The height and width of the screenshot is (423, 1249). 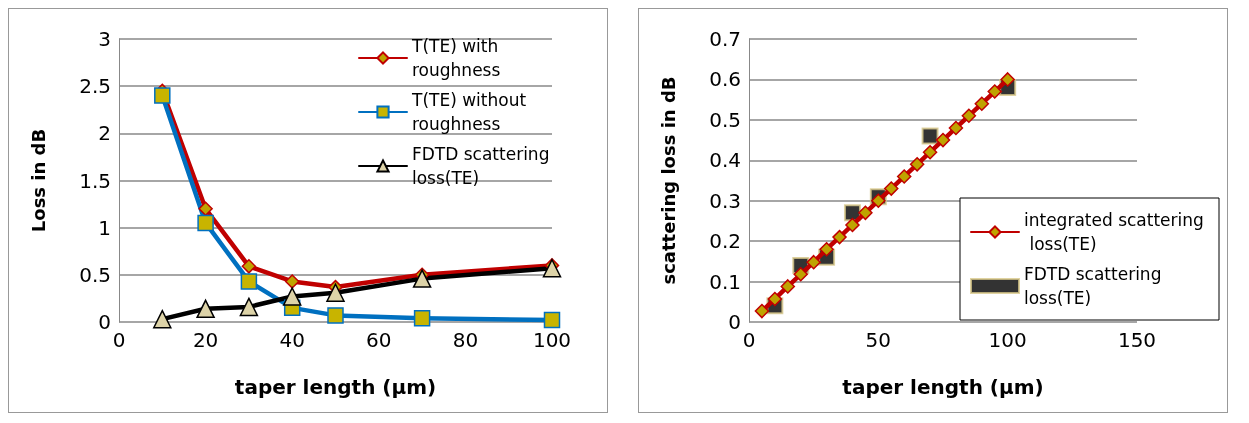 What do you see at coordinates (104, 133) in the screenshot?
I see `y-tick-label: 2` at bounding box center [104, 133].